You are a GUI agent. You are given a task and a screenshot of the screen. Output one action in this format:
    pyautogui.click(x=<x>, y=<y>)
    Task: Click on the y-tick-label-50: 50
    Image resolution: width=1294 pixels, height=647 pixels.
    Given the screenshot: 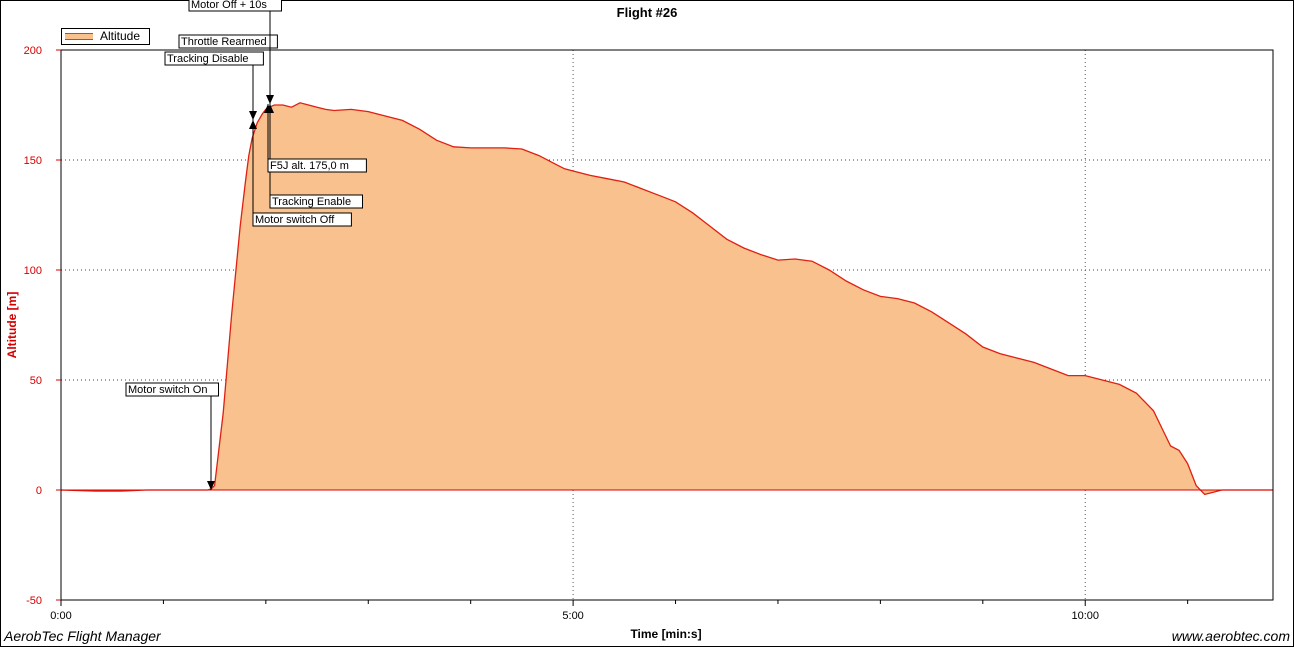 What is the action you would take?
    pyautogui.click(x=36, y=381)
    